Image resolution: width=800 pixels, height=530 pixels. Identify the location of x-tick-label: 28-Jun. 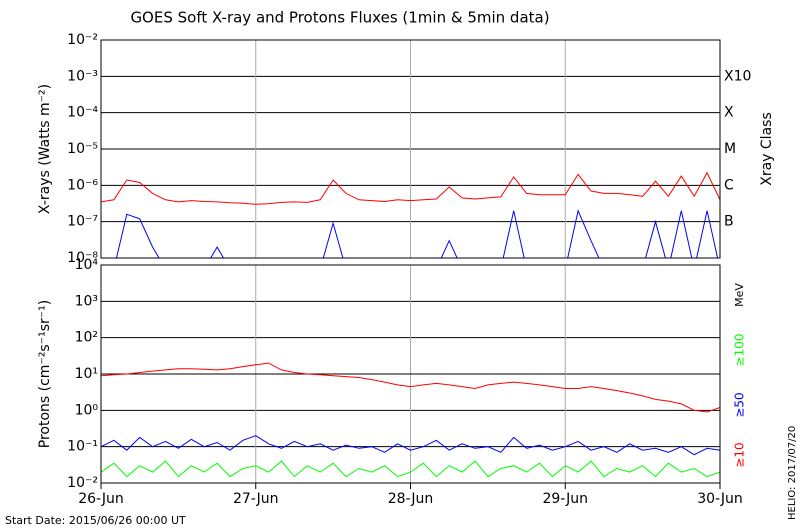
(411, 499).